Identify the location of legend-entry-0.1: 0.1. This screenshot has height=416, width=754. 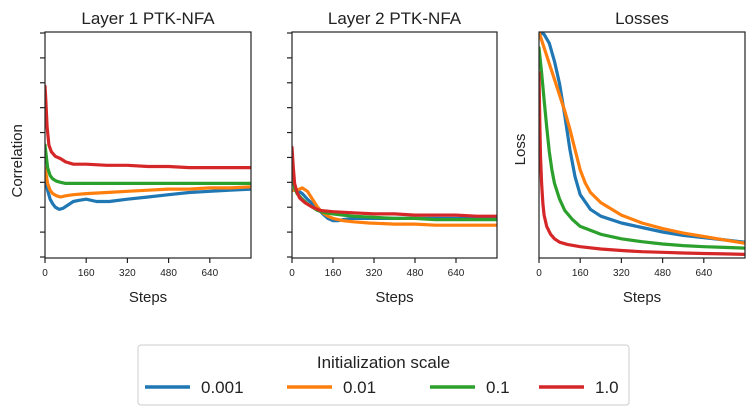
(470, 387).